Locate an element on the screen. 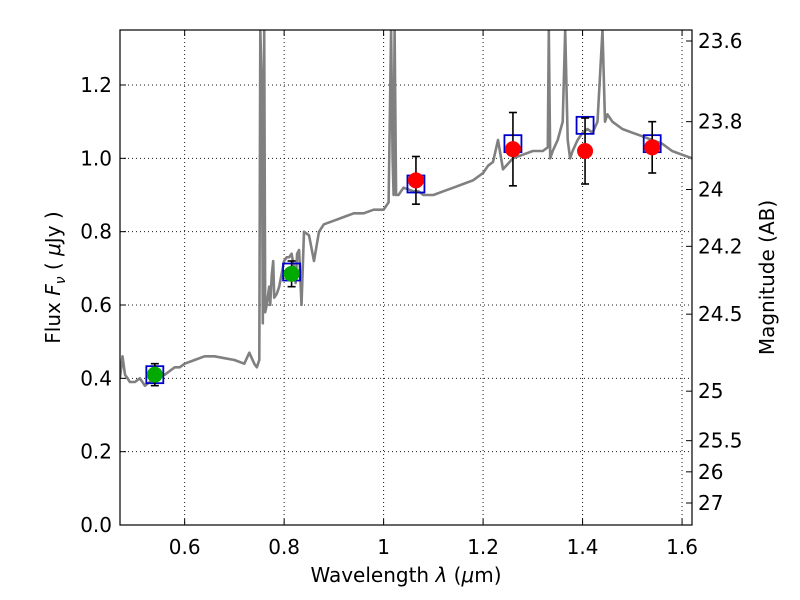 Image resolution: width=800 pixels, height=600 pixels. y2-tick-label: 24.2 is located at coordinates (720, 246).